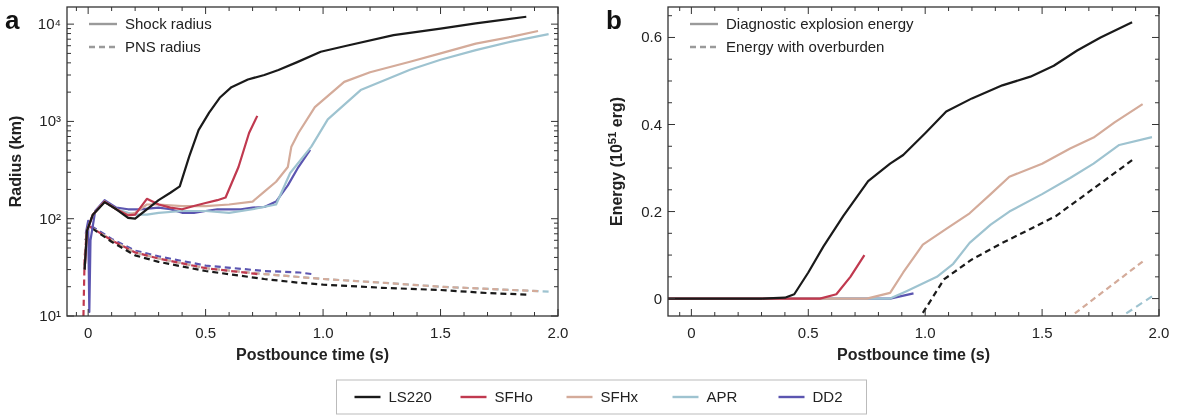  What do you see at coordinates (820, 23) in the screenshot?
I see `annotation: Diagnostic explosion energy` at bounding box center [820, 23].